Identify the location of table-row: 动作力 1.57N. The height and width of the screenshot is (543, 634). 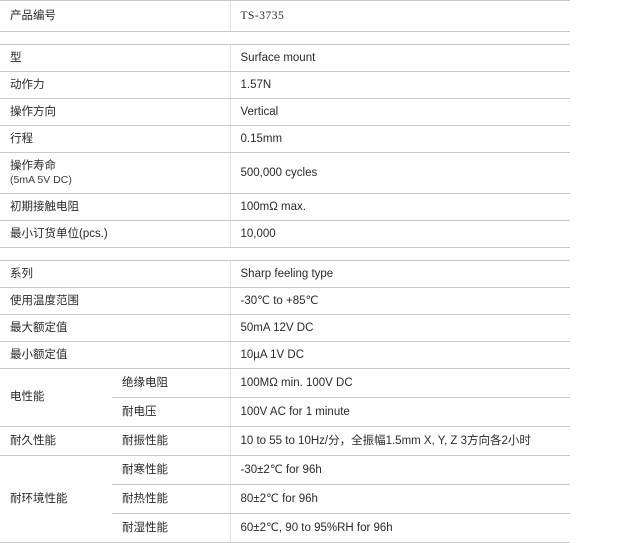
(285, 85).